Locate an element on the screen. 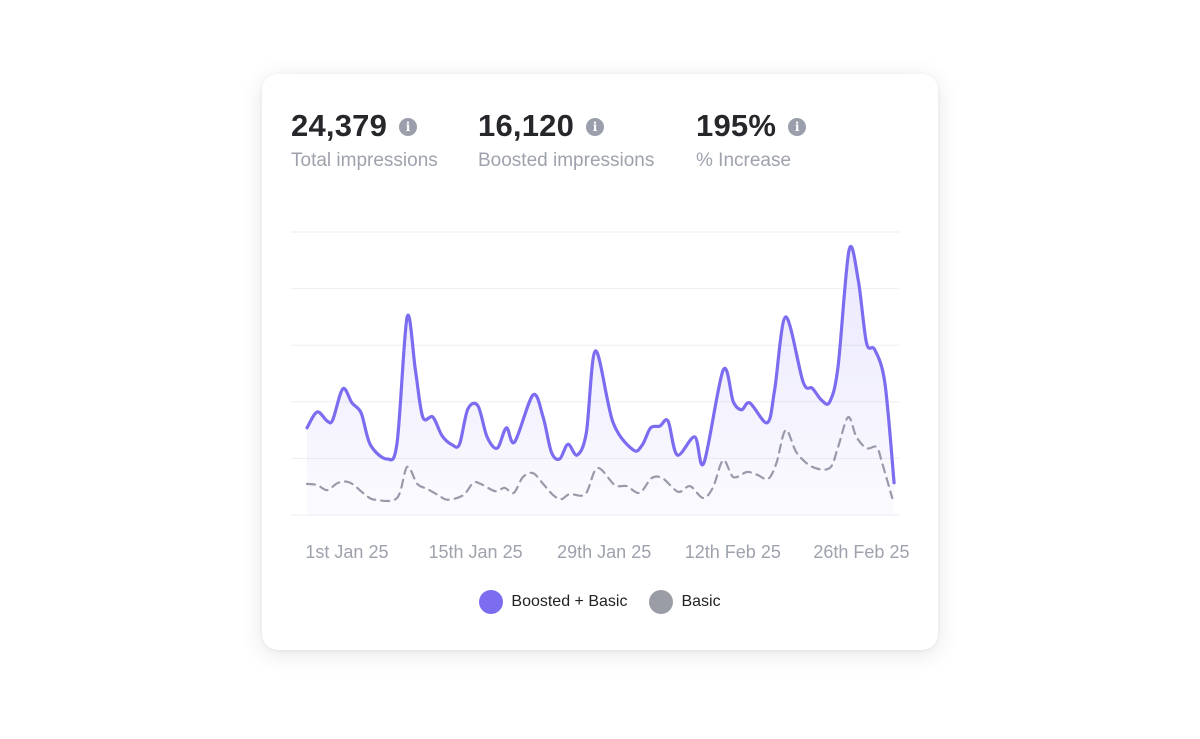  stat-value: 16,120 is located at coordinates (526, 125).